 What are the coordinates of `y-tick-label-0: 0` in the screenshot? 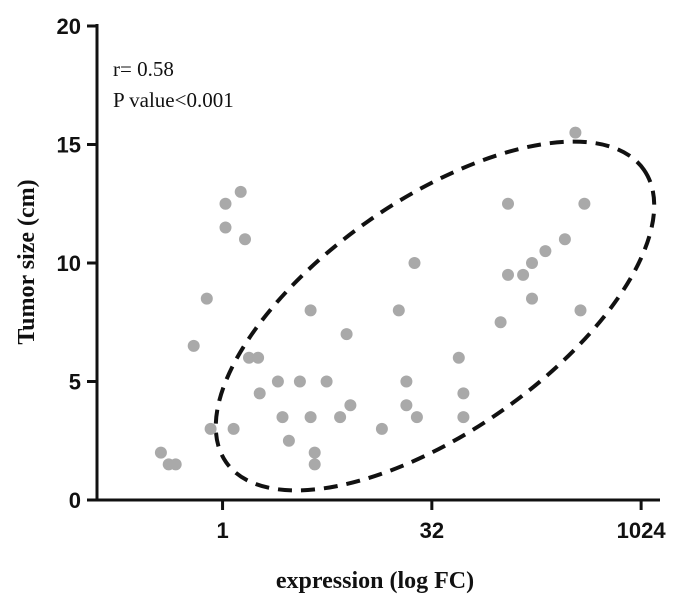 It's located at (75, 500).